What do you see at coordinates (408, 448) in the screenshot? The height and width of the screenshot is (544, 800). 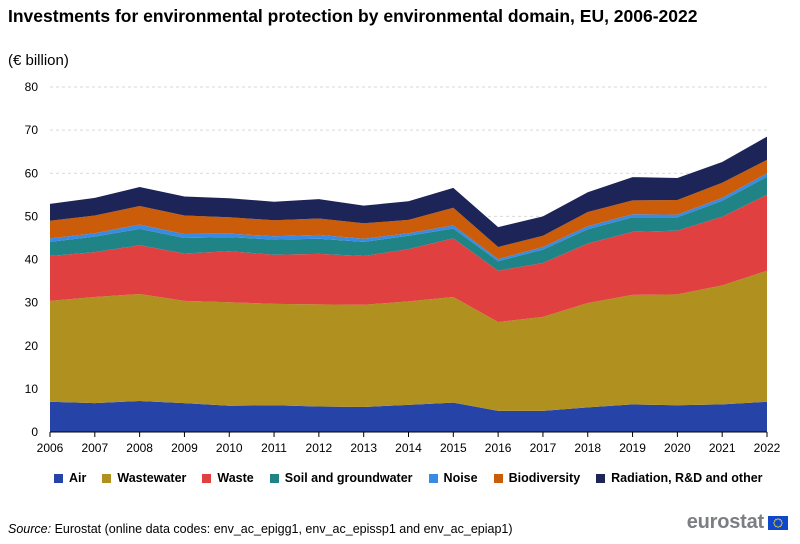 I see `x-tick-label: 2014` at bounding box center [408, 448].